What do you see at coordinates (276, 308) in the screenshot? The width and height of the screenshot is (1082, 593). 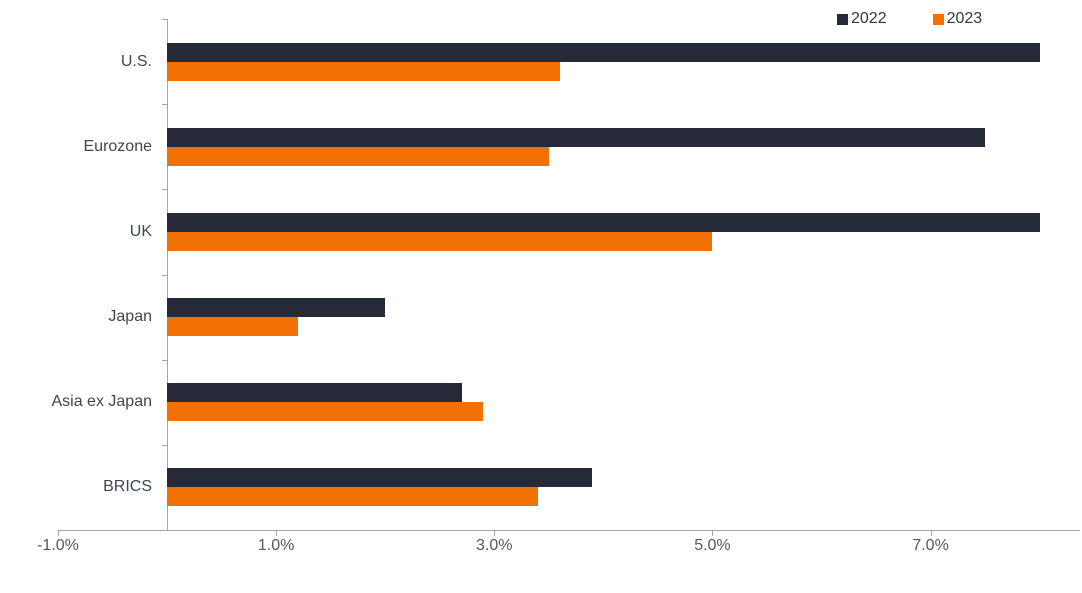 I see `bar-2022-japan` at bounding box center [276, 308].